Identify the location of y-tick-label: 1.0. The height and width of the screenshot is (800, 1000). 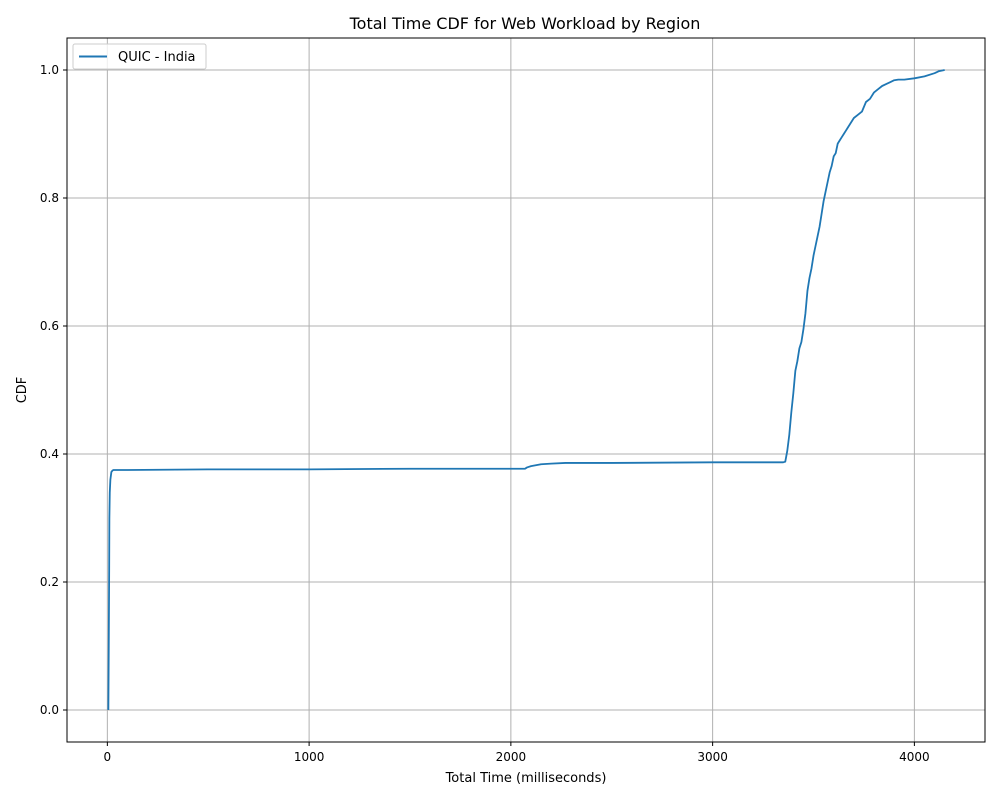
(49, 70).